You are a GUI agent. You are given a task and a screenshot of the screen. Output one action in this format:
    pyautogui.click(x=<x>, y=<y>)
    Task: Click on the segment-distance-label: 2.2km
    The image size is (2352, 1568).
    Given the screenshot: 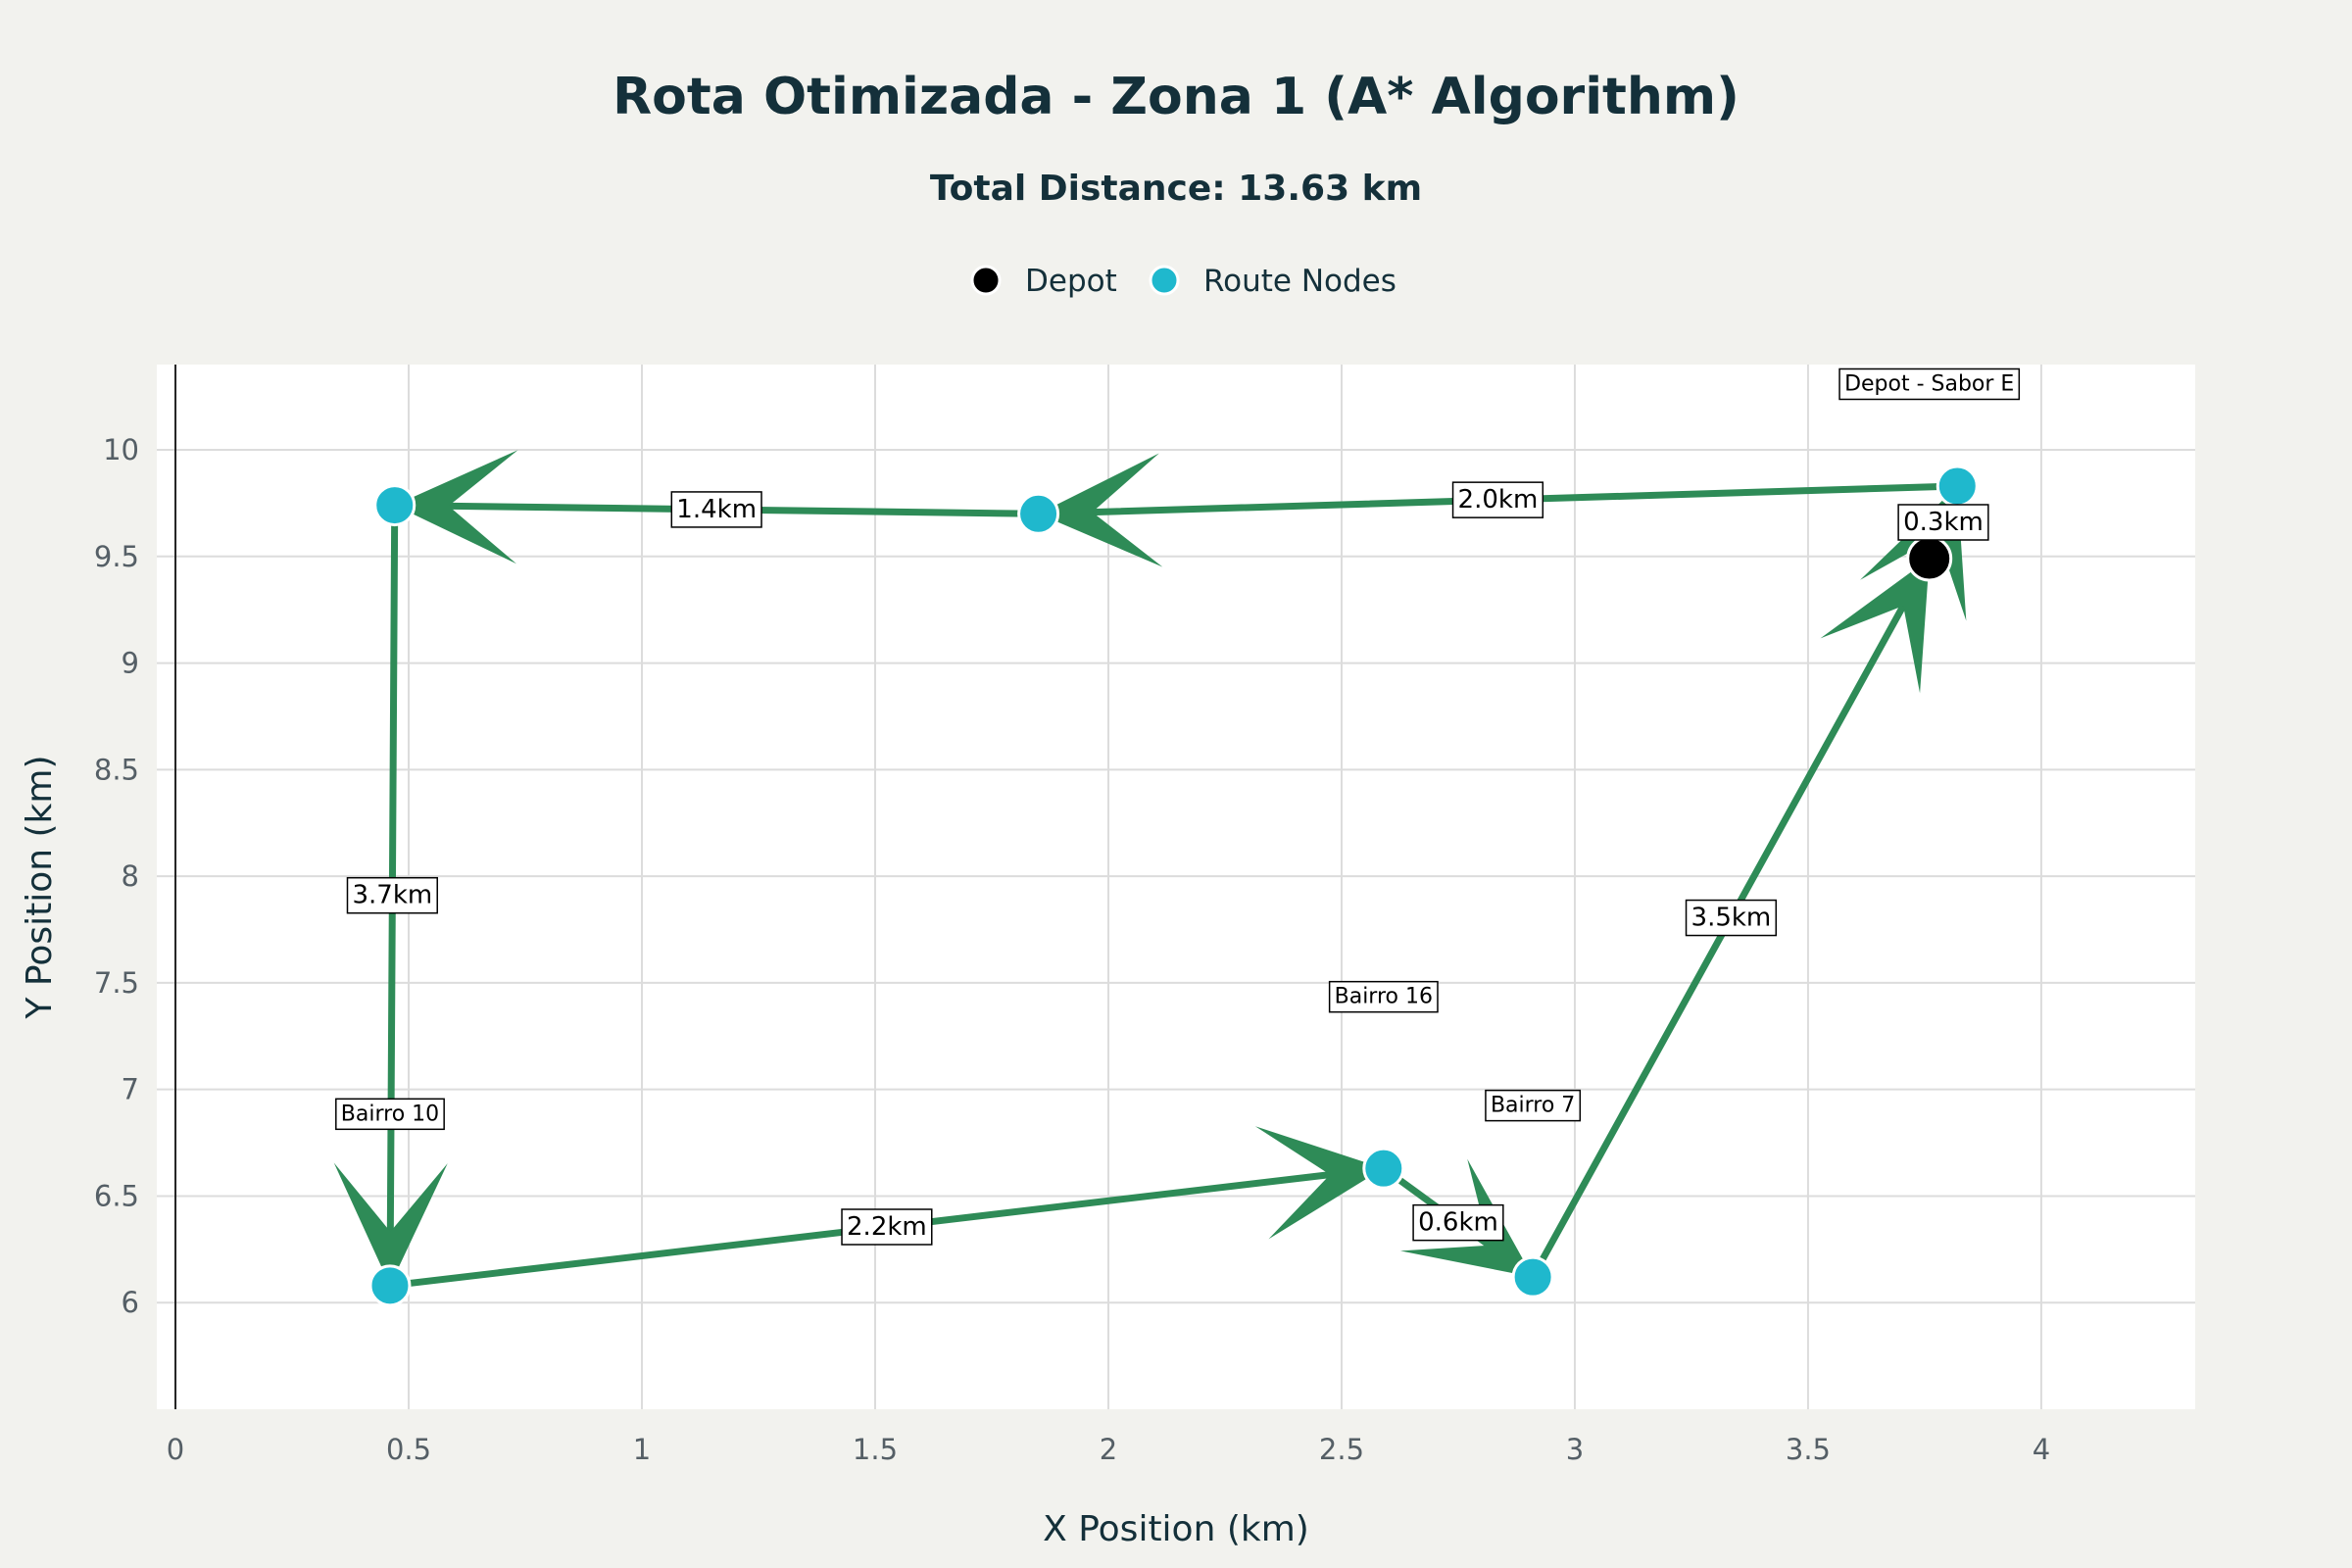 What is the action you would take?
    pyautogui.click(x=887, y=1227)
    